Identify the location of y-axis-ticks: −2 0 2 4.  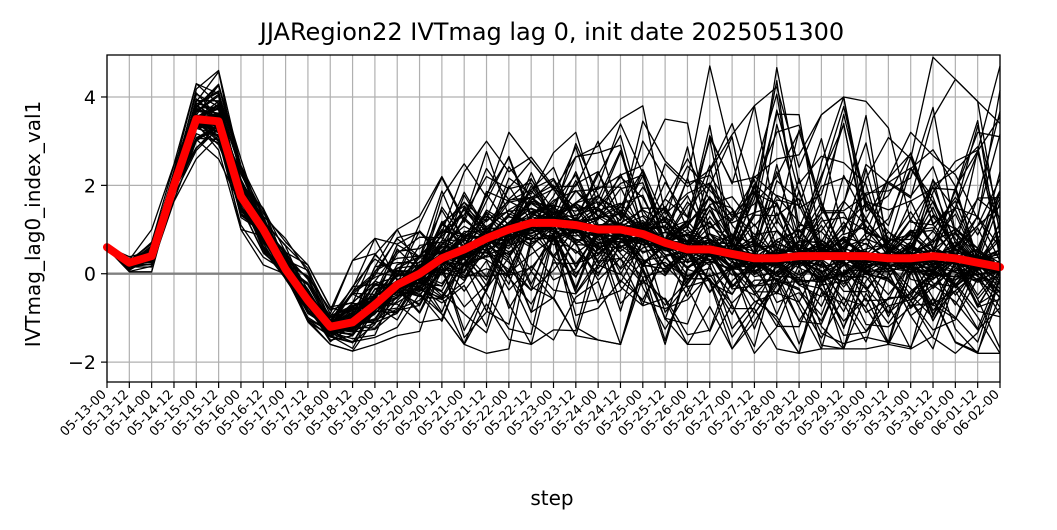
(87, 230).